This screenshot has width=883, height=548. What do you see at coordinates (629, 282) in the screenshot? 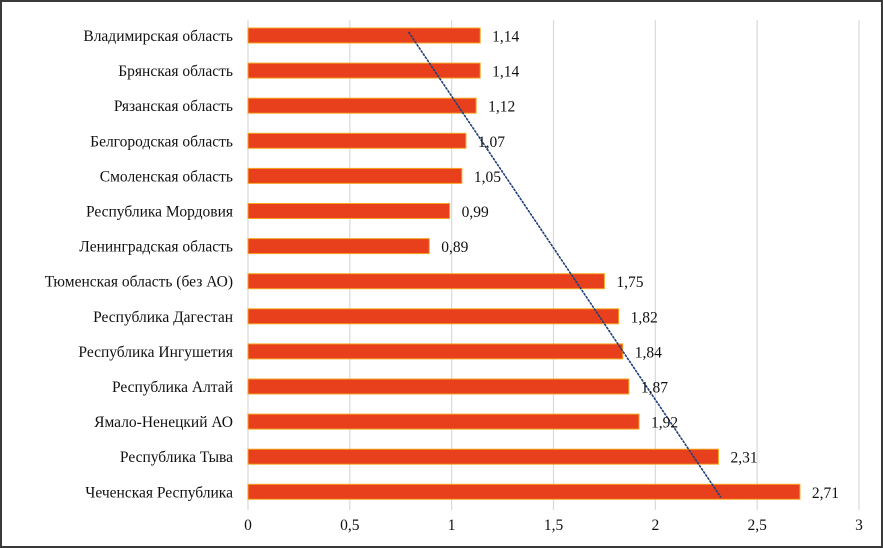
I see `value-label: 1,75` at bounding box center [629, 282].